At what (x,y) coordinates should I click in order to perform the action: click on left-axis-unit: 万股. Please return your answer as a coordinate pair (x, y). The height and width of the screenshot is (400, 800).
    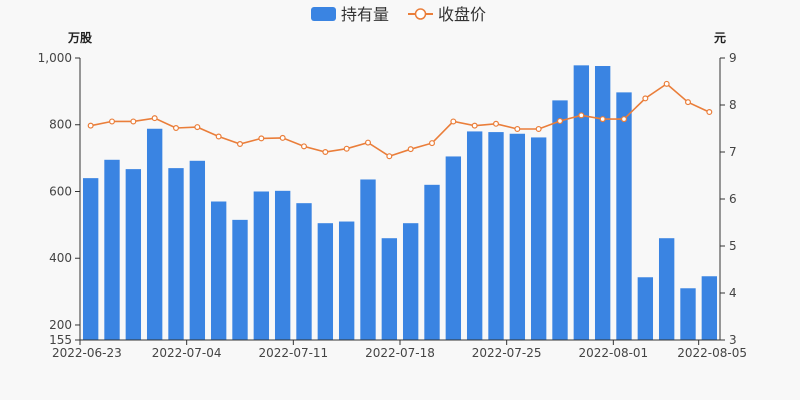
    Looking at the image, I should click on (80, 37).